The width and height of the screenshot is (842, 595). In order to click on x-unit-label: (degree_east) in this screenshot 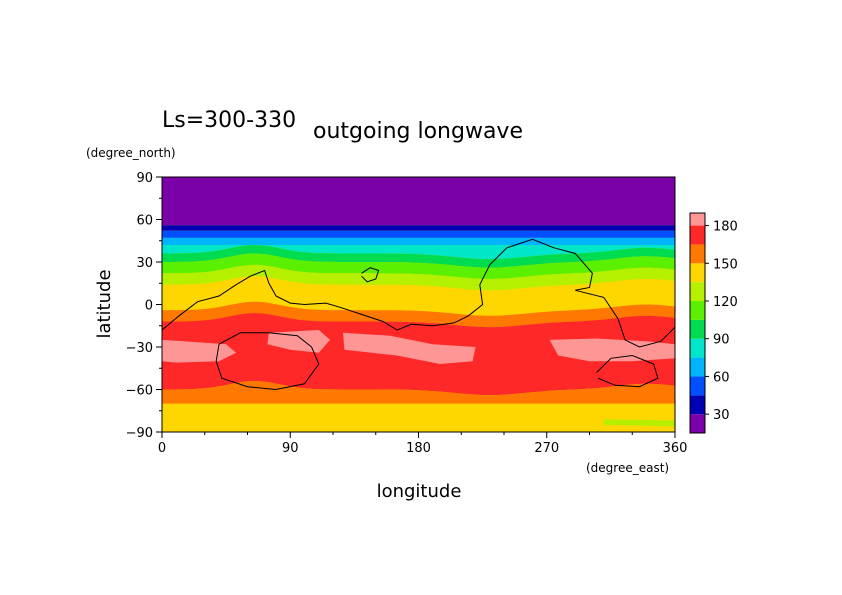, I will do `click(627, 468)`.